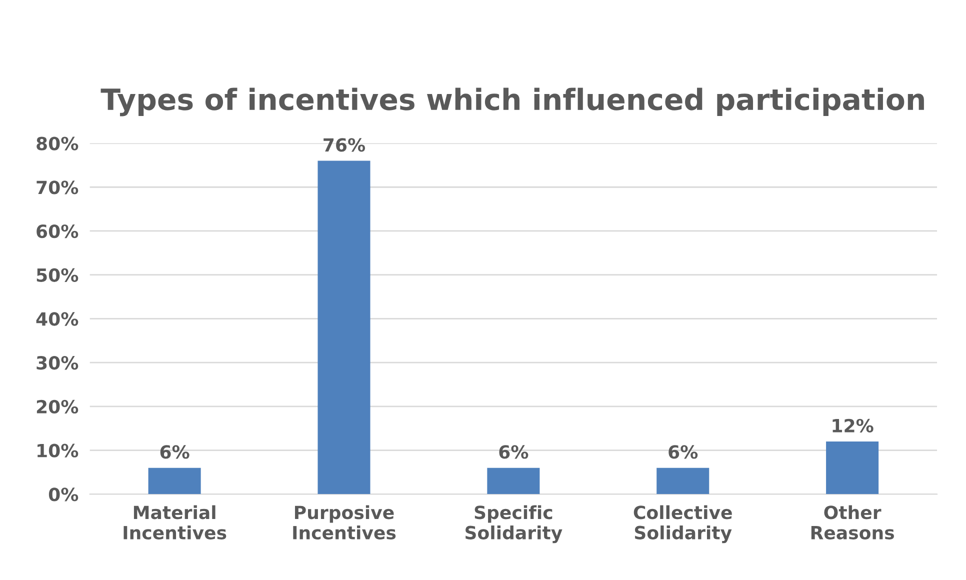 The image size is (966, 580). Describe the element at coordinates (57, 275) in the screenshot. I see `y-tick-label: 50%` at that location.